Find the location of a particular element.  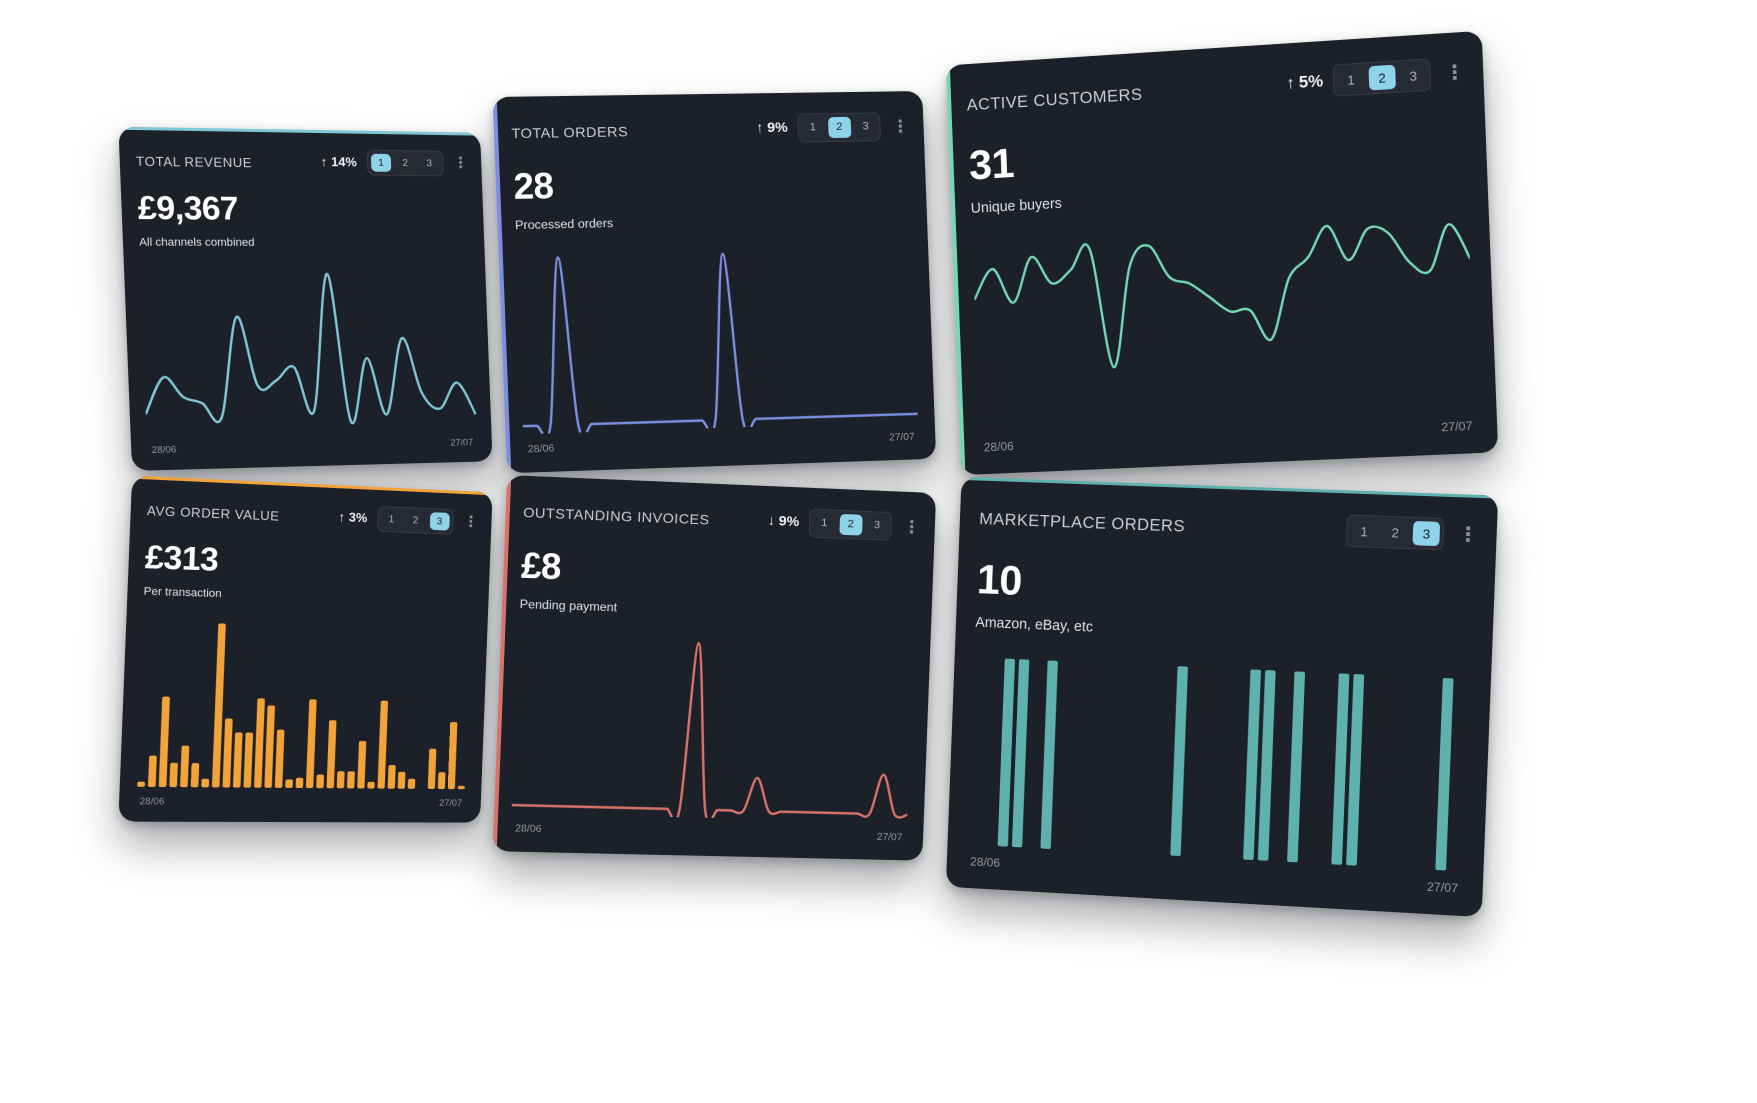

chart-active-customers is located at coordinates (1224, 320).